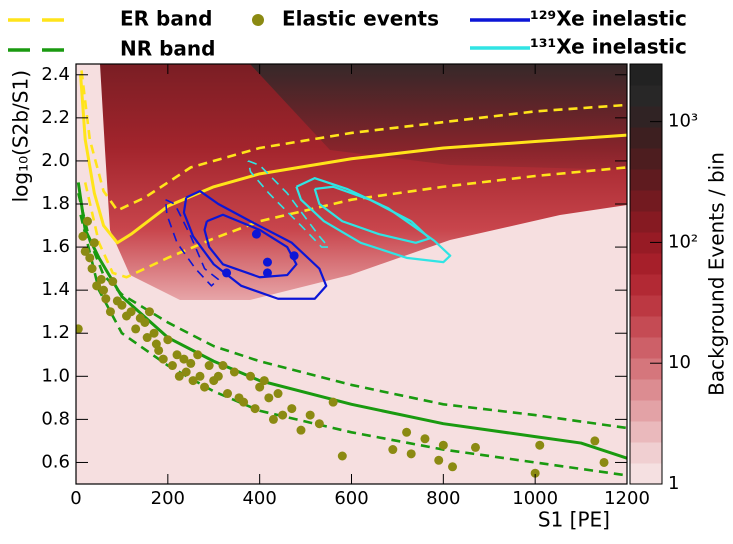 The height and width of the screenshot is (544, 733). What do you see at coordinates (55, 117) in the screenshot?
I see `y-tick-label: 2.2` at bounding box center [55, 117].